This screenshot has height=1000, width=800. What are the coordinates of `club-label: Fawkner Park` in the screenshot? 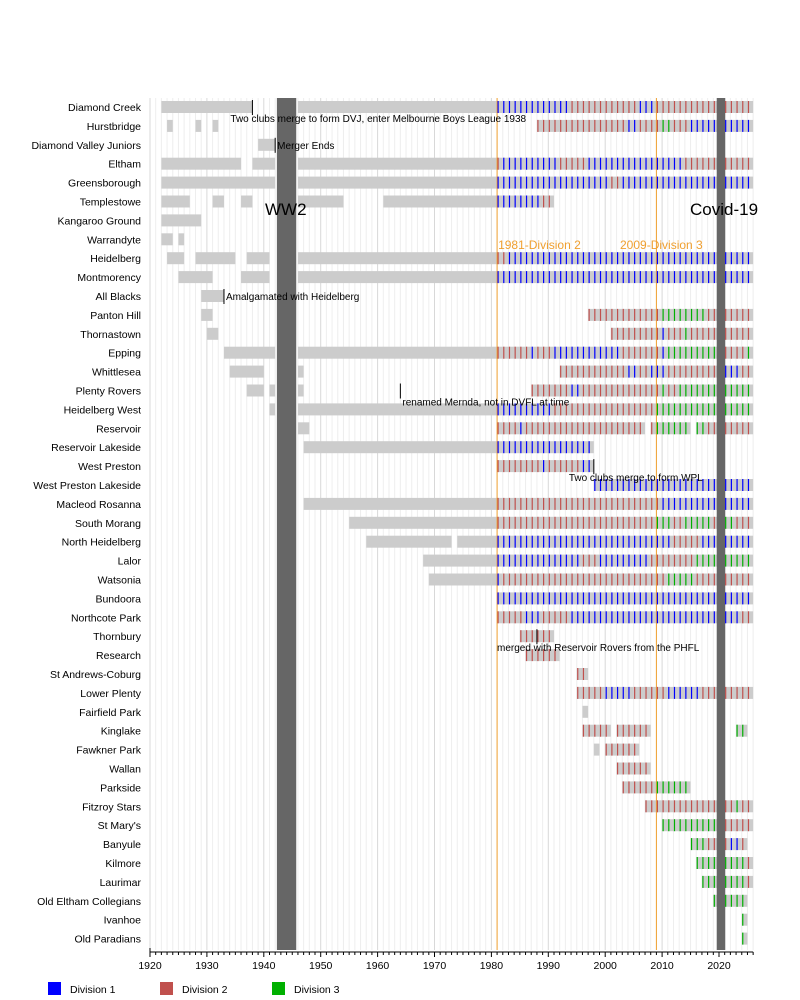 It's located at (109, 751).